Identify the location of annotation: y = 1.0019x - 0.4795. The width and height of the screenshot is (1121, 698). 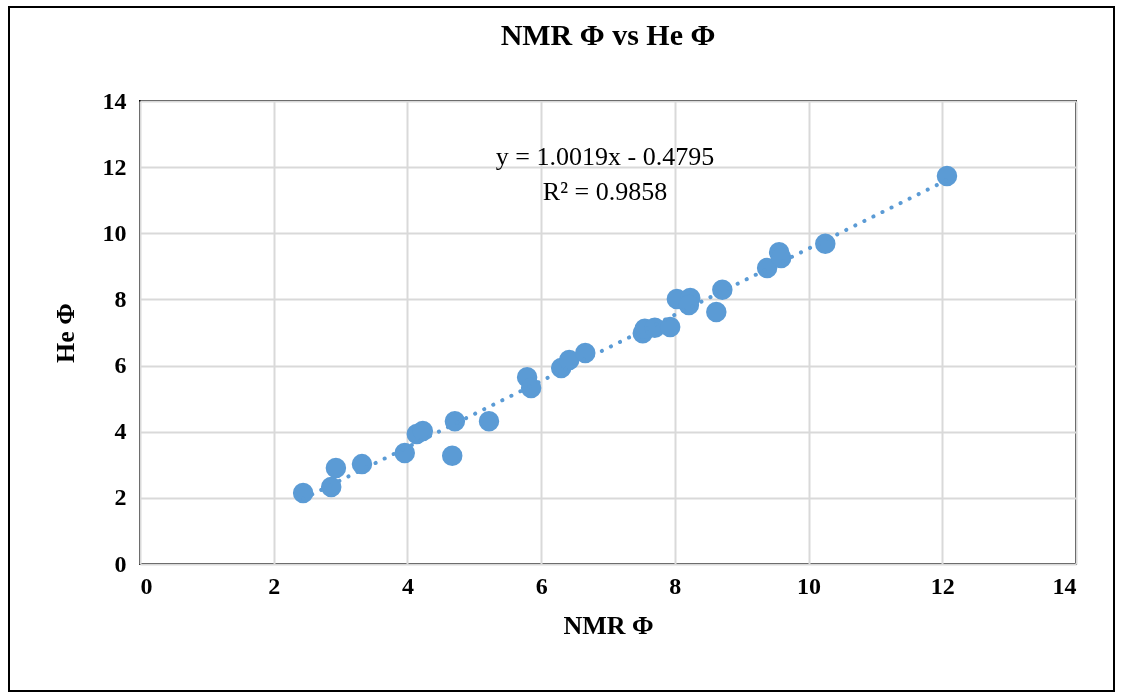
(605, 156).